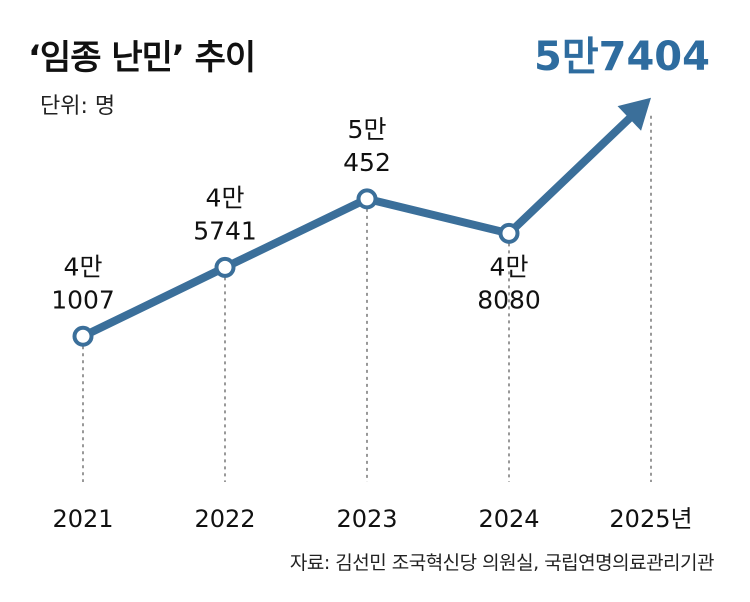 The width and height of the screenshot is (750, 602). What do you see at coordinates (142, 58) in the screenshot?
I see `chart-title: ‘임종 난민’ 추이` at bounding box center [142, 58].